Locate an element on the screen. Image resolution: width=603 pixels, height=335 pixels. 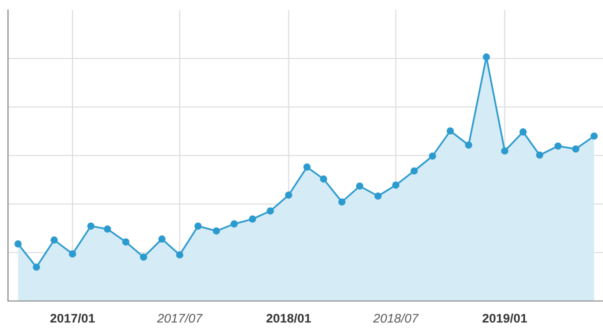
x-tick-label: 2019/01 is located at coordinates (504, 318).